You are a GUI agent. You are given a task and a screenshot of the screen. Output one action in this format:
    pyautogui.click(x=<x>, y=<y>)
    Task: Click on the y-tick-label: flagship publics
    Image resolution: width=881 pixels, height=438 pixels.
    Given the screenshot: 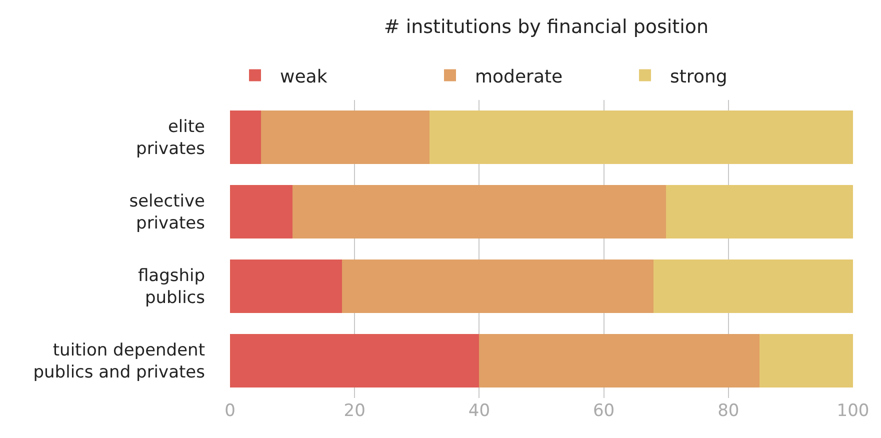 What is the action you would take?
    pyautogui.click(x=172, y=287)
    